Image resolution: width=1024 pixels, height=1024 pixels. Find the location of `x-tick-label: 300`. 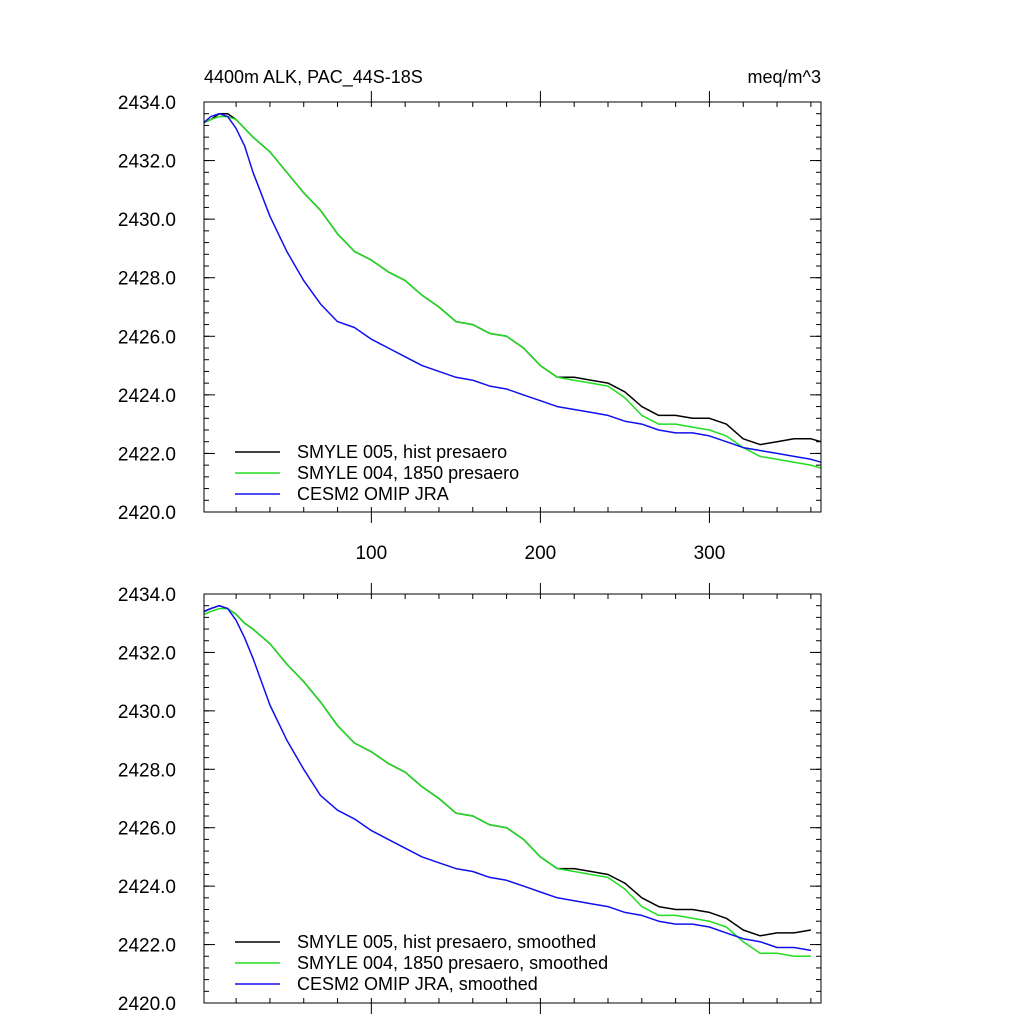

x-tick-label: 300 is located at coordinates (710, 553).